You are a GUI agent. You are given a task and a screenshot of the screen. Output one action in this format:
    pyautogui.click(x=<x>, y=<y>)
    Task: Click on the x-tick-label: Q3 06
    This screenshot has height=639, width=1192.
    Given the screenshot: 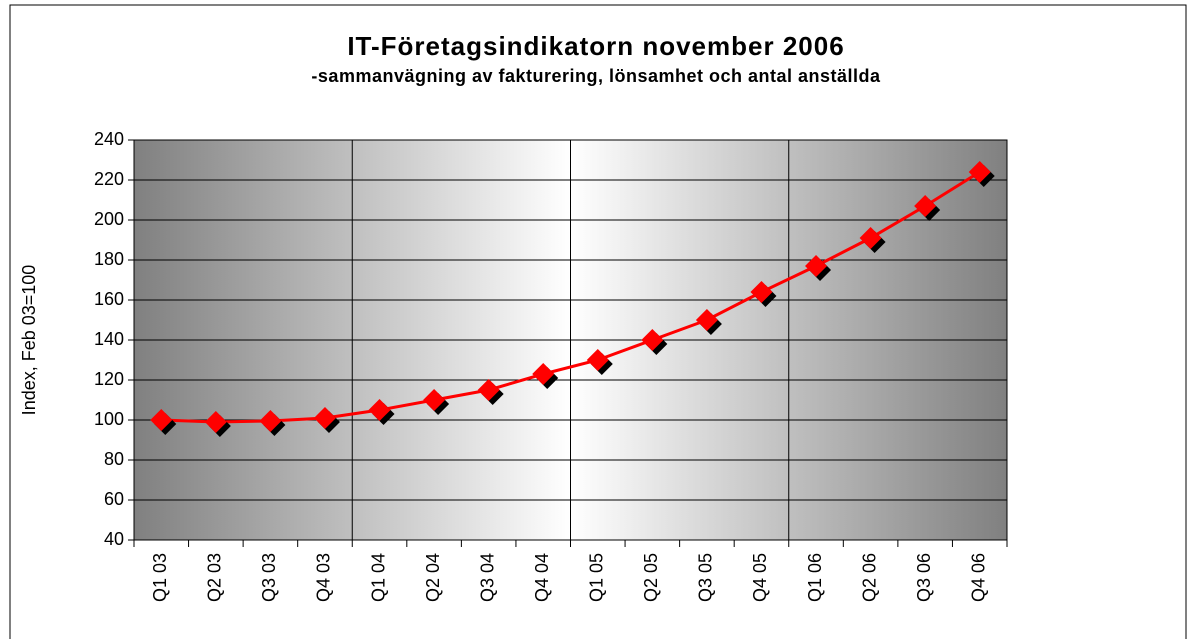 What is the action you would take?
    pyautogui.click(x=924, y=577)
    